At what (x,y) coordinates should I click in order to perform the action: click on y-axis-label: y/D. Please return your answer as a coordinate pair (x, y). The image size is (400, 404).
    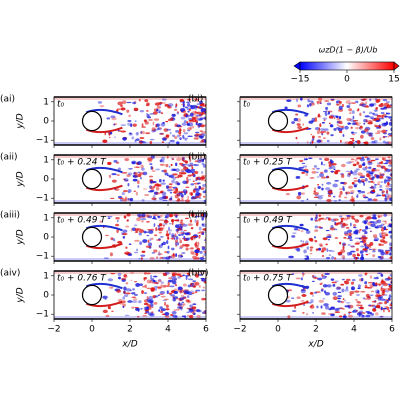
    Looking at the image, I should click on (21, 121).